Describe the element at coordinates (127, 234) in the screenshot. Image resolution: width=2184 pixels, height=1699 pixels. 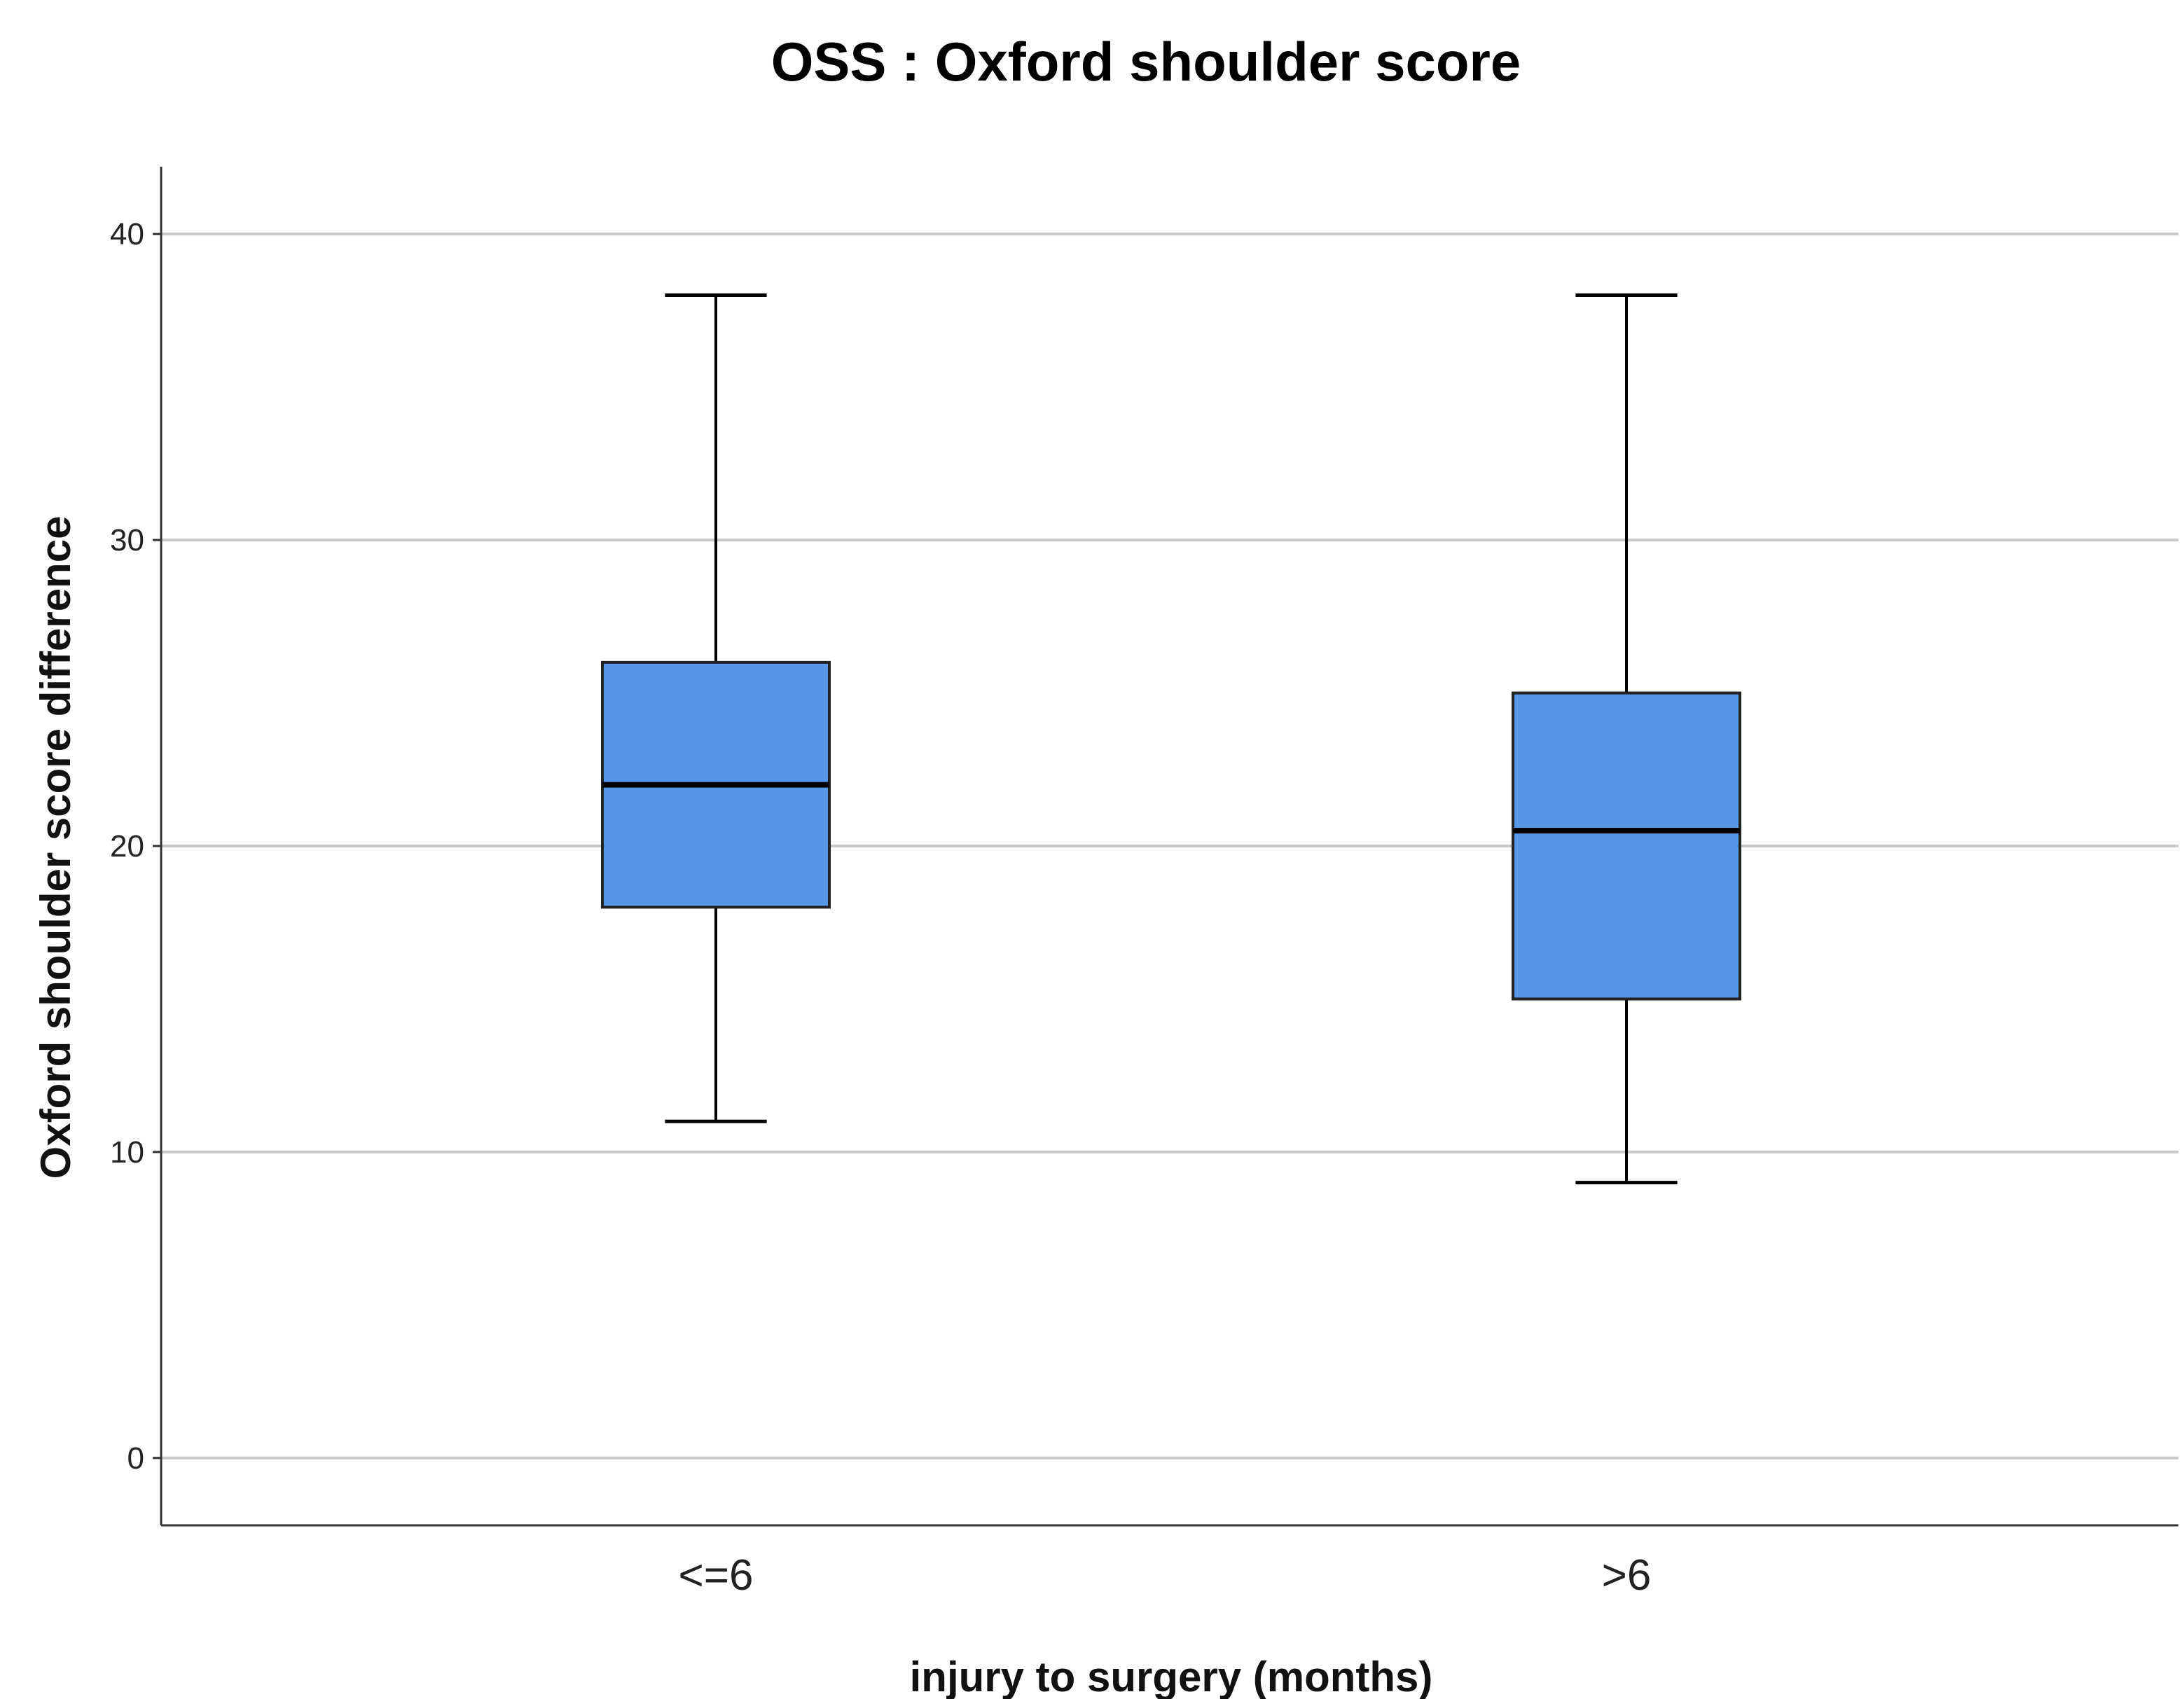
I see `y-tick-label-40: 40` at that location.